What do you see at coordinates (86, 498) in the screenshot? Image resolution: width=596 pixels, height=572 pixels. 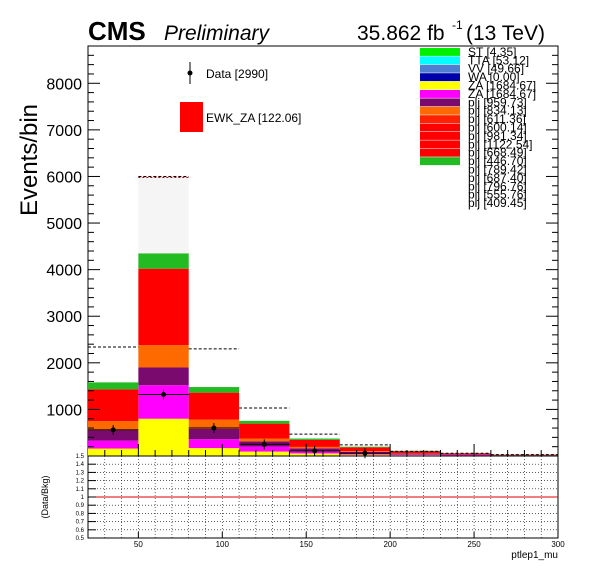 I see `ratio-y-axis: 0.5 0.6 0.7 0.8 0.9 1 1.1 1.2 1.3 1.4 1.5` at bounding box center [86, 498].